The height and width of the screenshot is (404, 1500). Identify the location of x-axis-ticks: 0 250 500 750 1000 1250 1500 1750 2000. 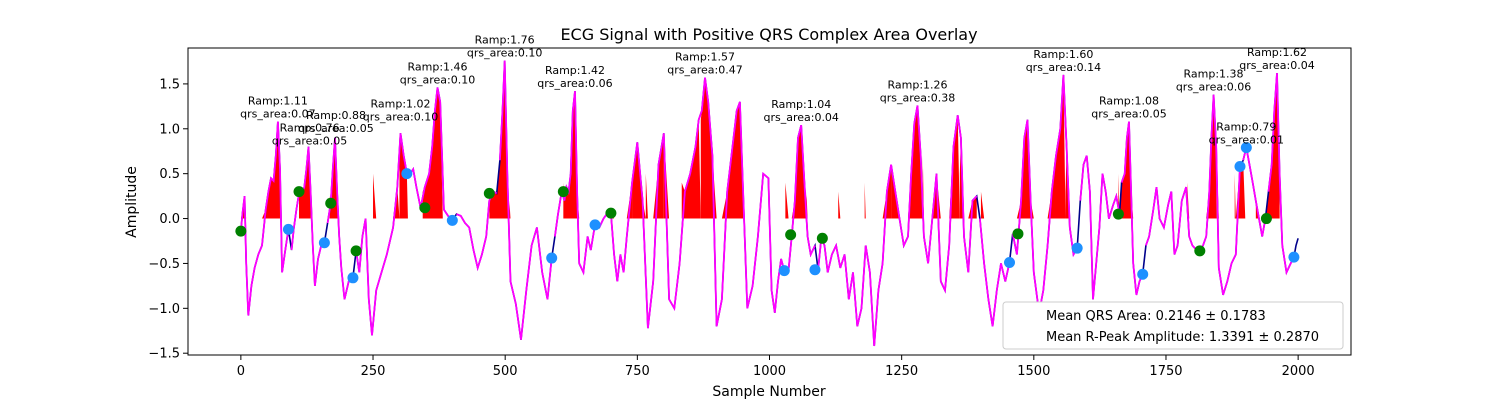
(776, 367).